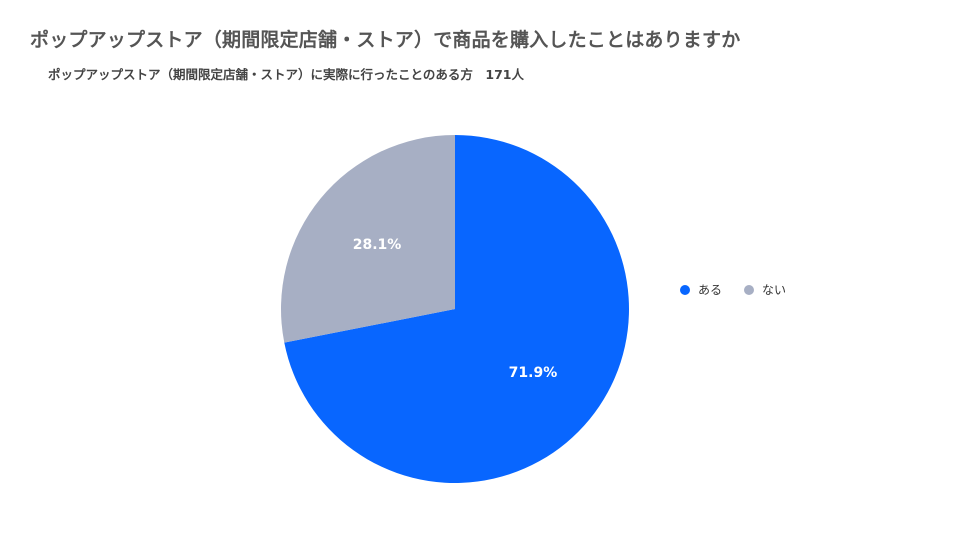  I want to click on legend-item-nai: ない, so click(765, 289).